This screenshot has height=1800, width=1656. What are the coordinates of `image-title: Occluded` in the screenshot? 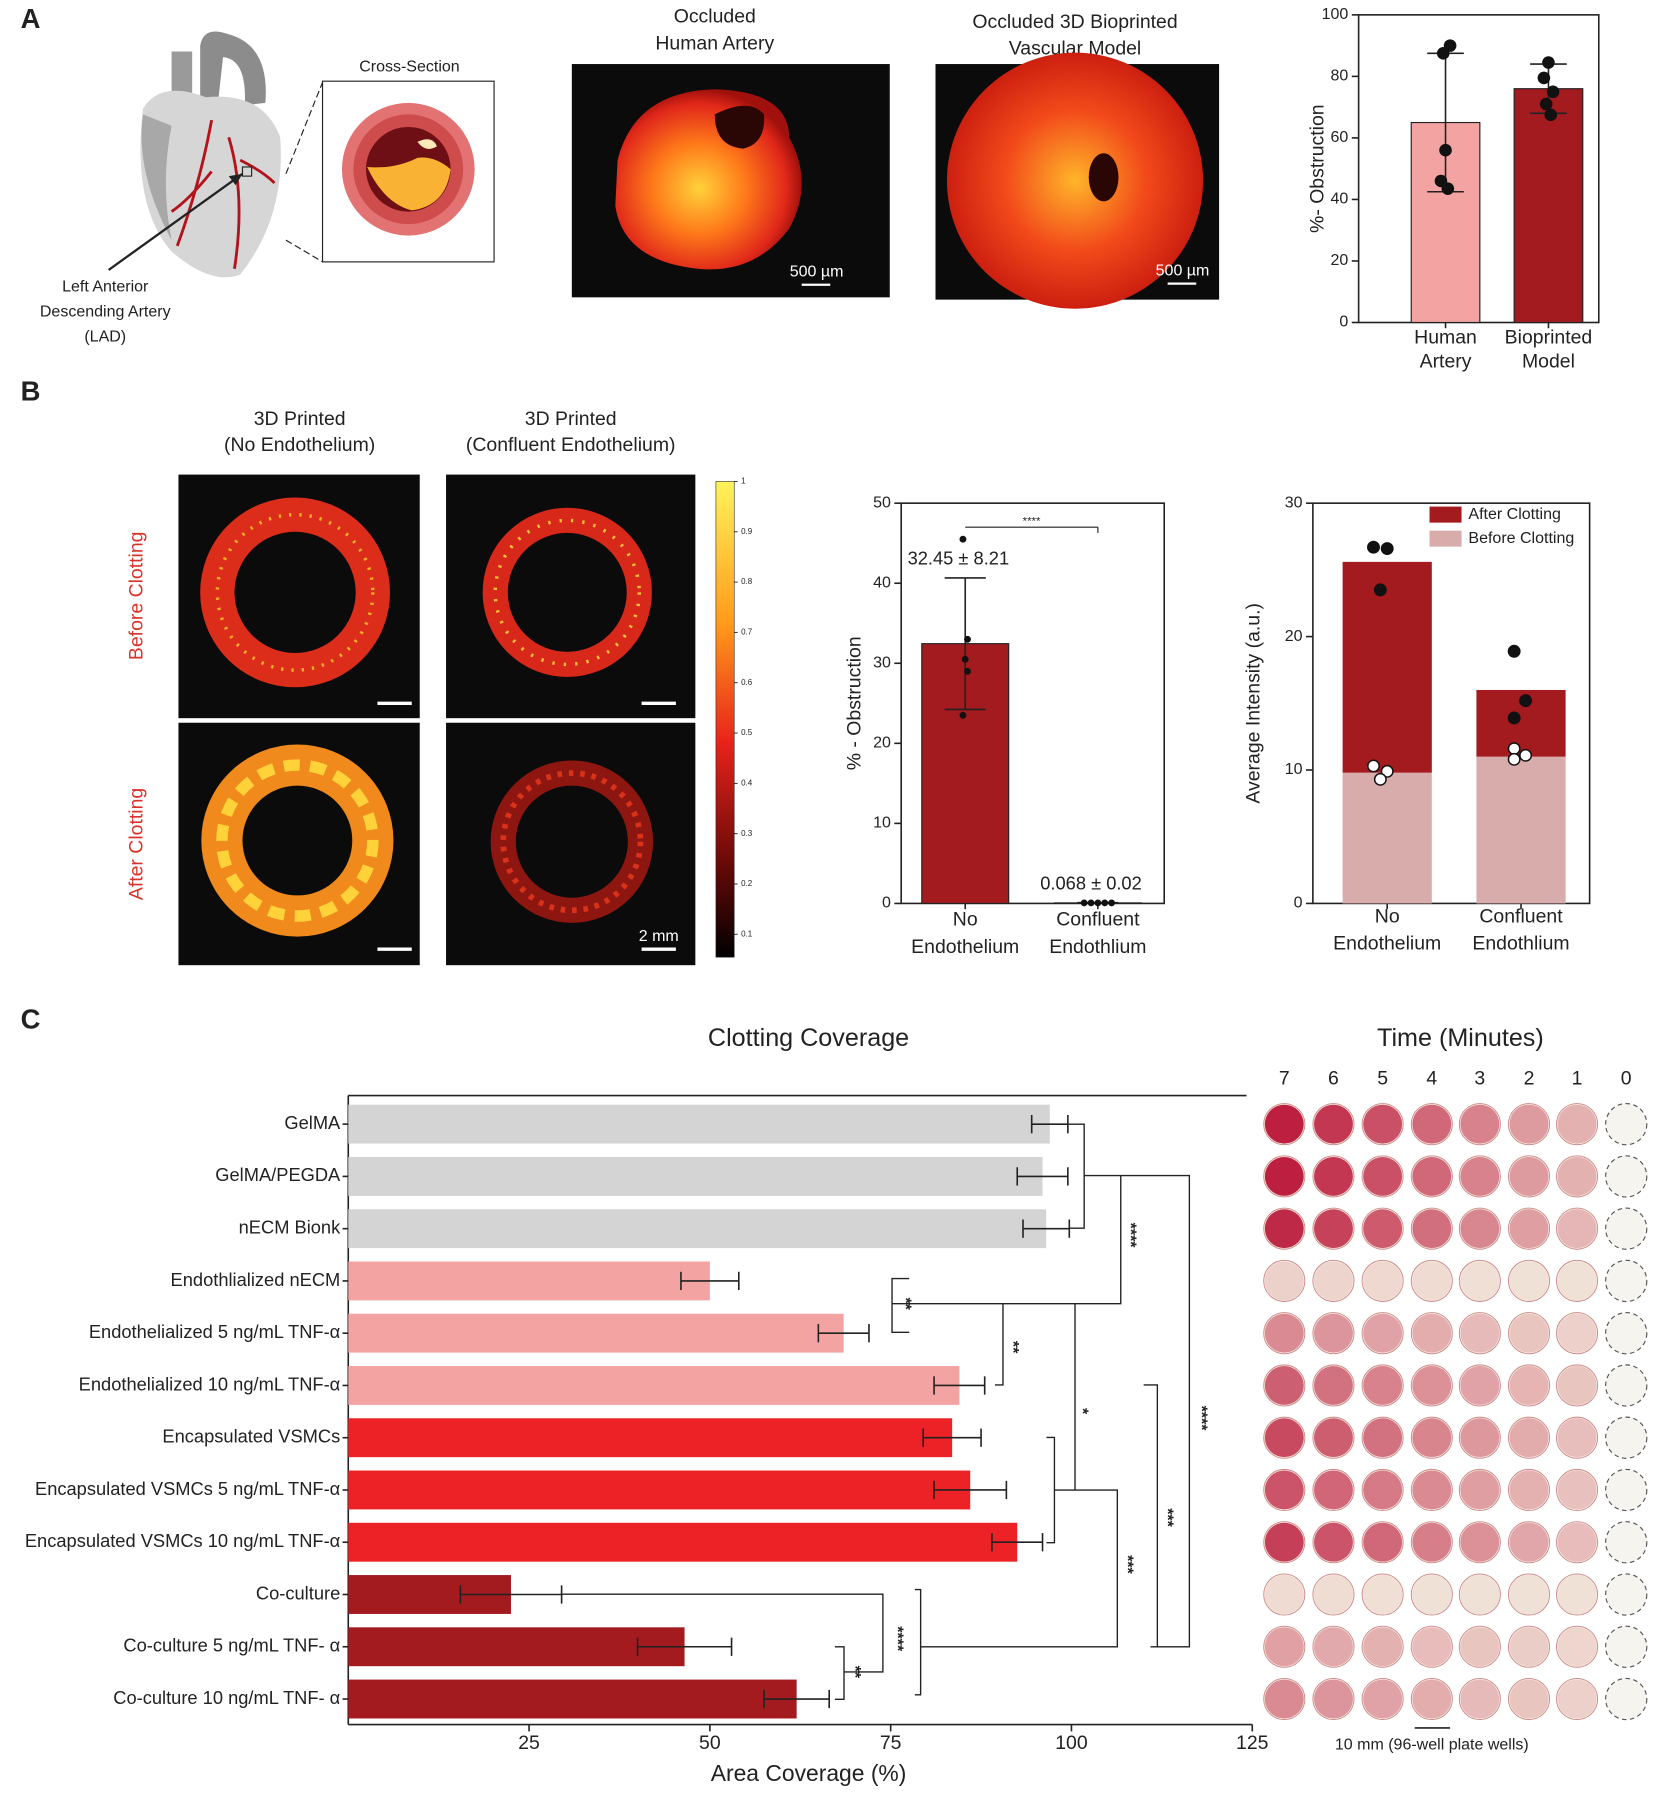 It's located at (715, 16).